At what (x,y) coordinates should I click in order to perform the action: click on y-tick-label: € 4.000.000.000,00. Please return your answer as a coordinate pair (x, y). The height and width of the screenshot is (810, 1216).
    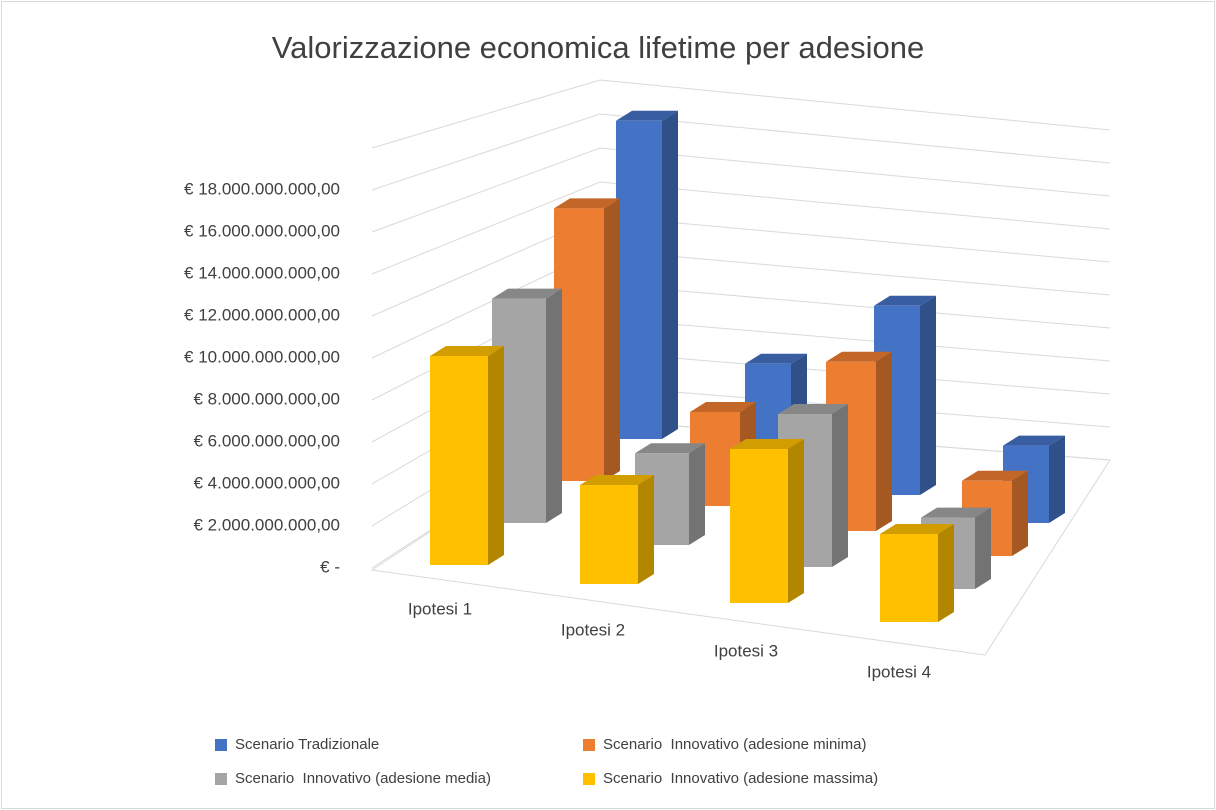
    Looking at the image, I should click on (266, 482).